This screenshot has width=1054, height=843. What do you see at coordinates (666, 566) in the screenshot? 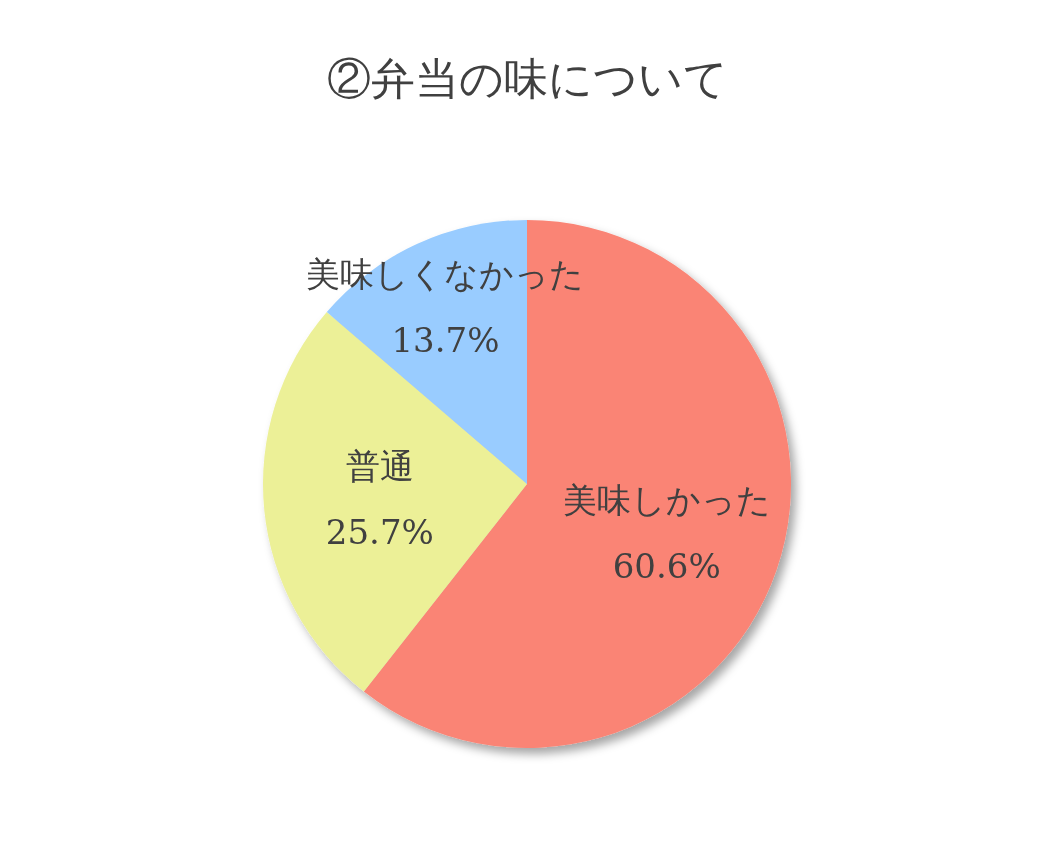
I see `data-label: 60.6%` at bounding box center [666, 566].